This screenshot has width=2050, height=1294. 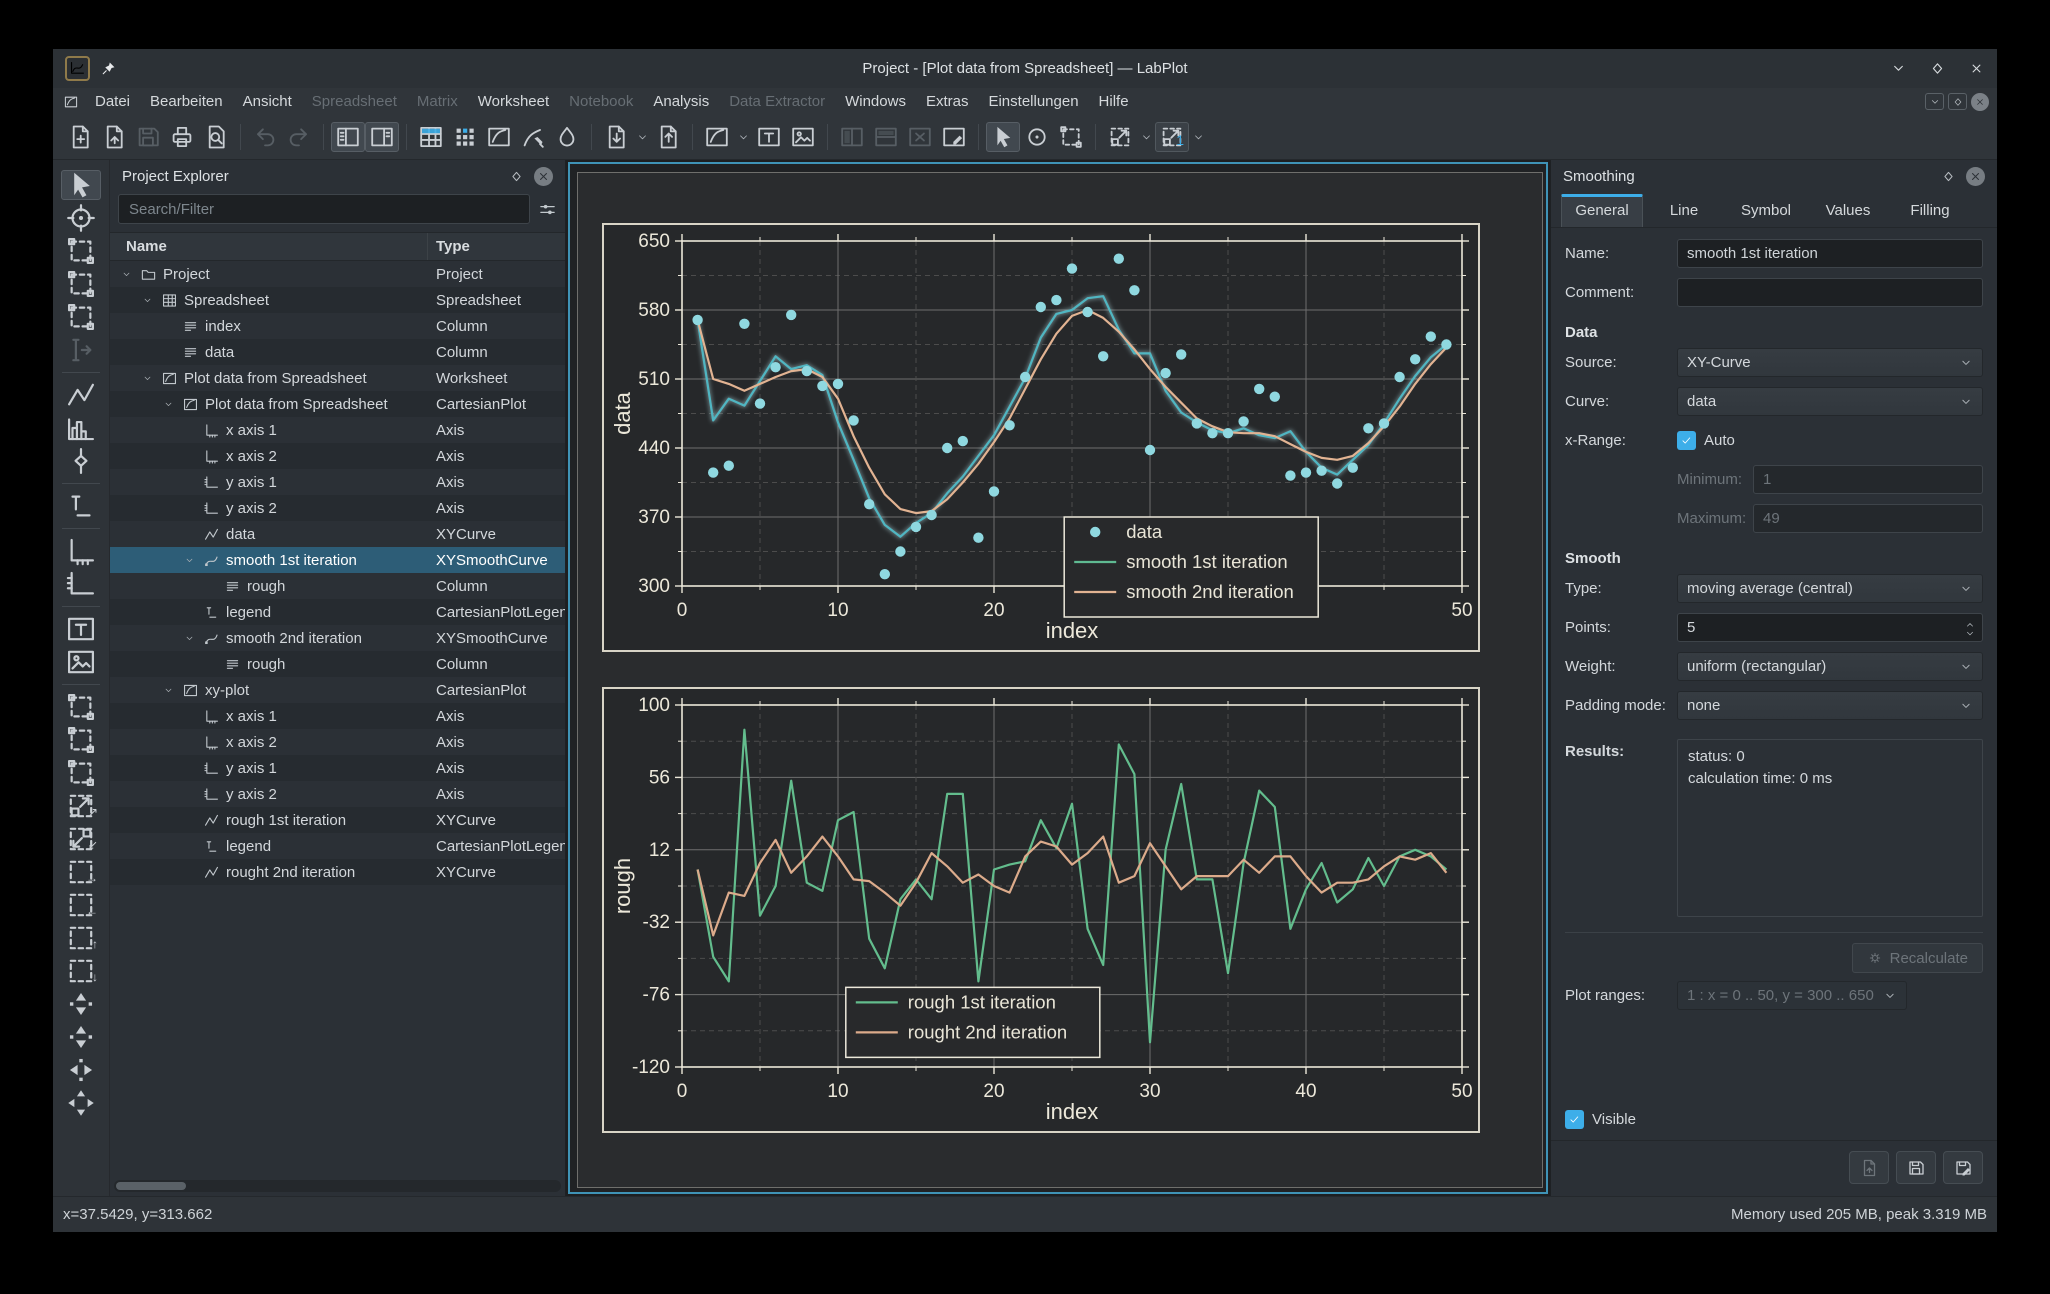 I want to click on tab-general: General, so click(x=1602, y=210).